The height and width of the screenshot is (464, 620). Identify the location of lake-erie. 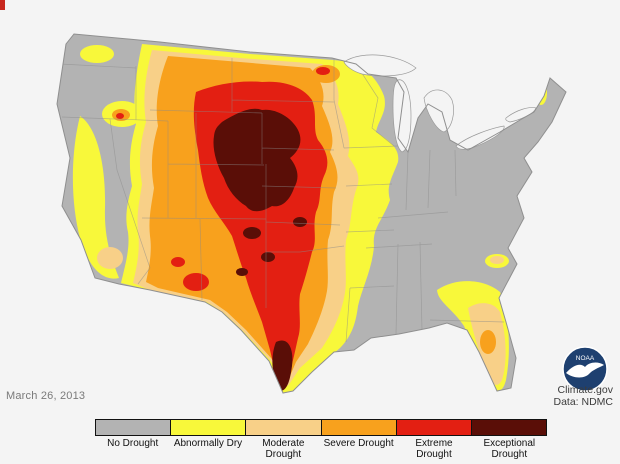
(480, 137).